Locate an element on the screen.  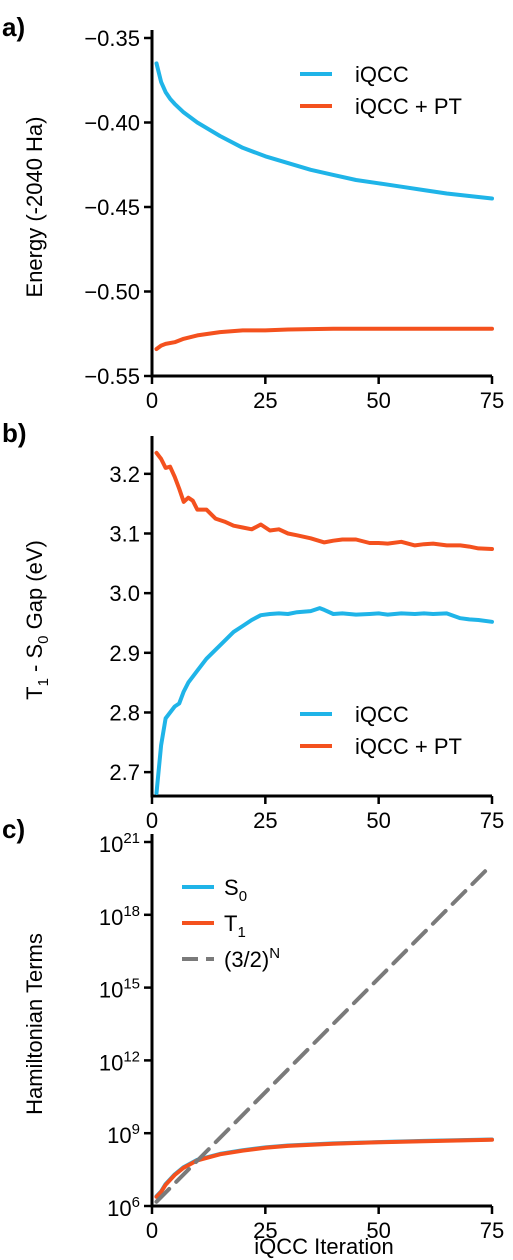
y-tick-label: −0.45 is located at coordinates (112, 207).